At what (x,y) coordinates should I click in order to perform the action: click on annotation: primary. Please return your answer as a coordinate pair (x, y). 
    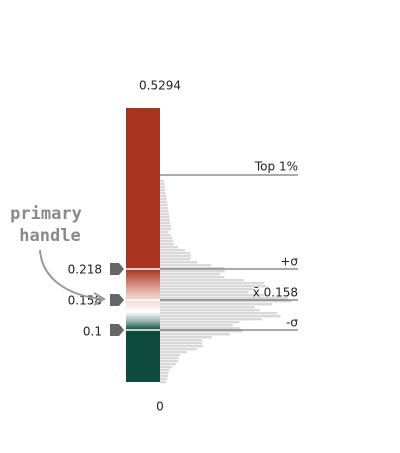
    Looking at the image, I should click on (46, 214).